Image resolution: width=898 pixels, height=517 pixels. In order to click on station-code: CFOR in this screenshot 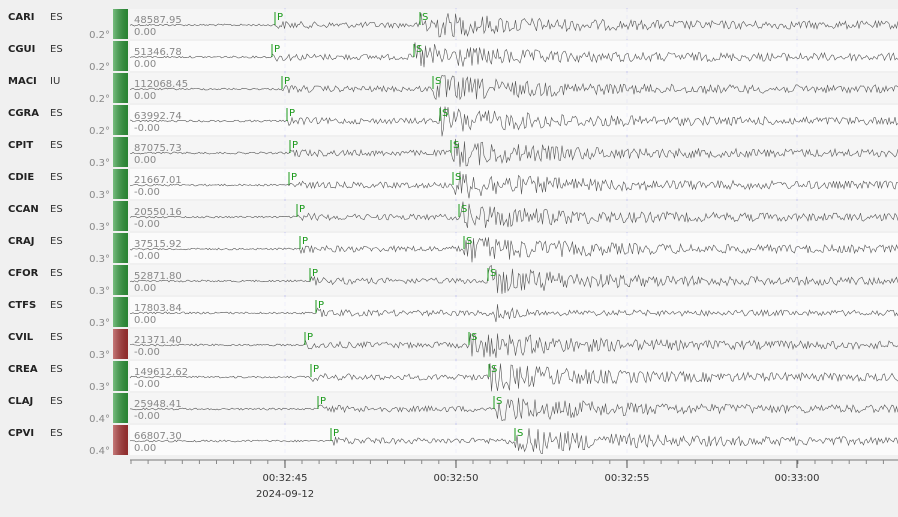, I will do `click(23, 273)`.